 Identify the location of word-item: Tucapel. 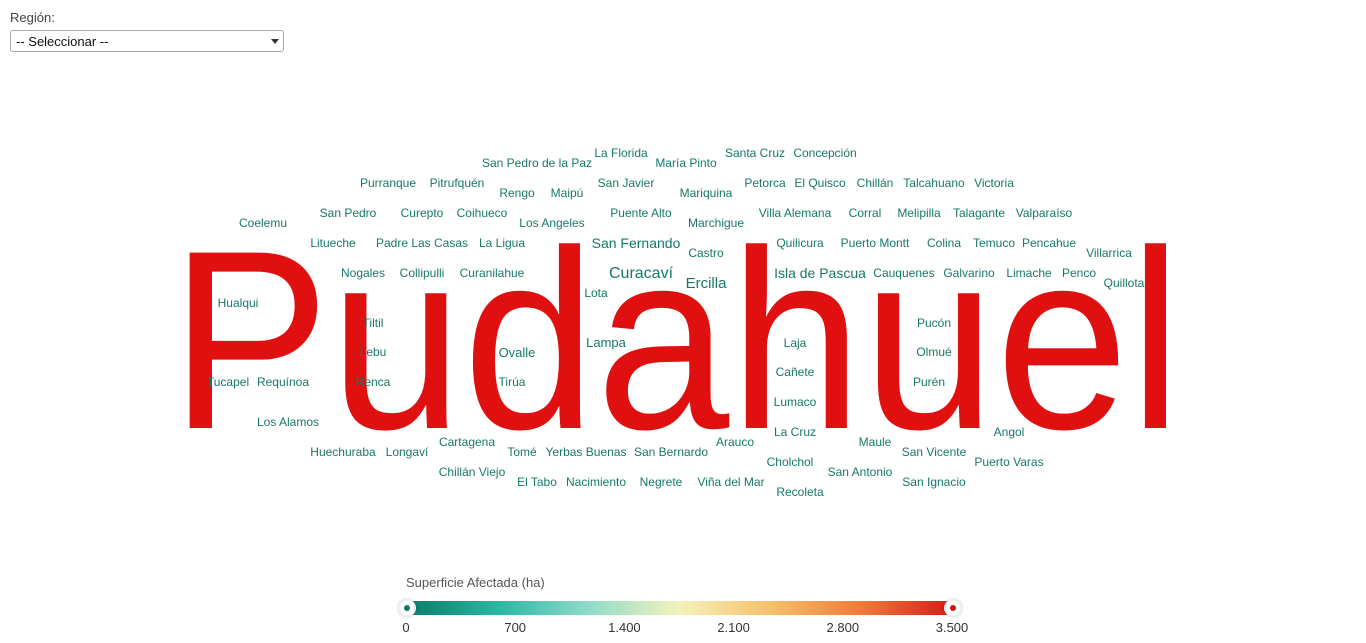
(228, 382).